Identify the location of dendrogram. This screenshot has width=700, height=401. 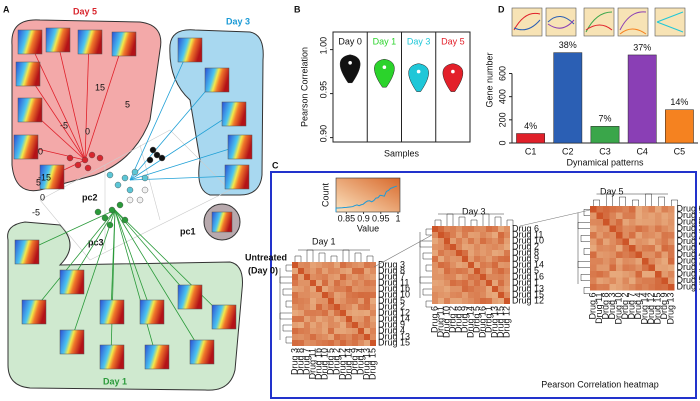
(466, 260).